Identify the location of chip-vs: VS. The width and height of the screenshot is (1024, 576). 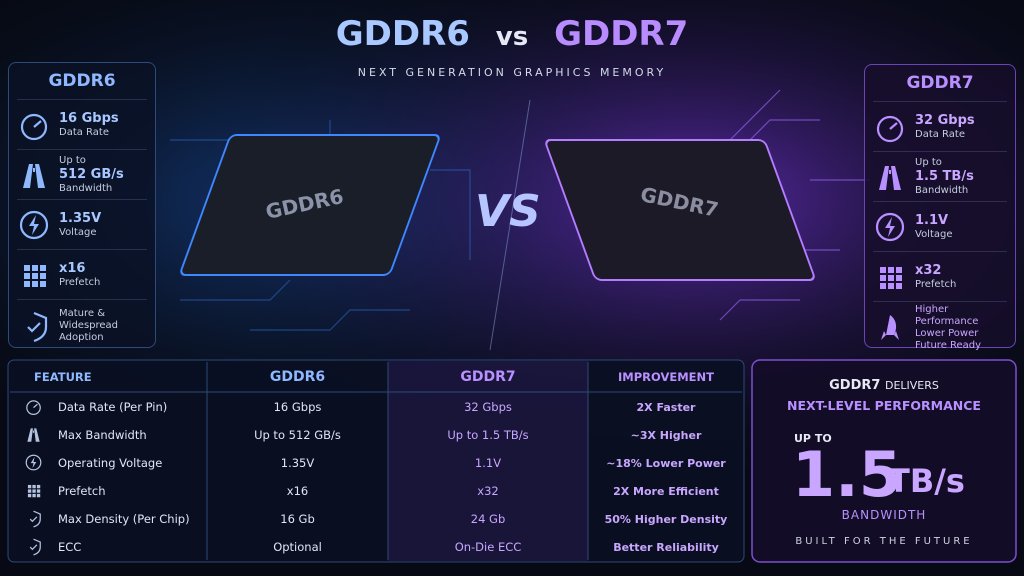
(508, 211).